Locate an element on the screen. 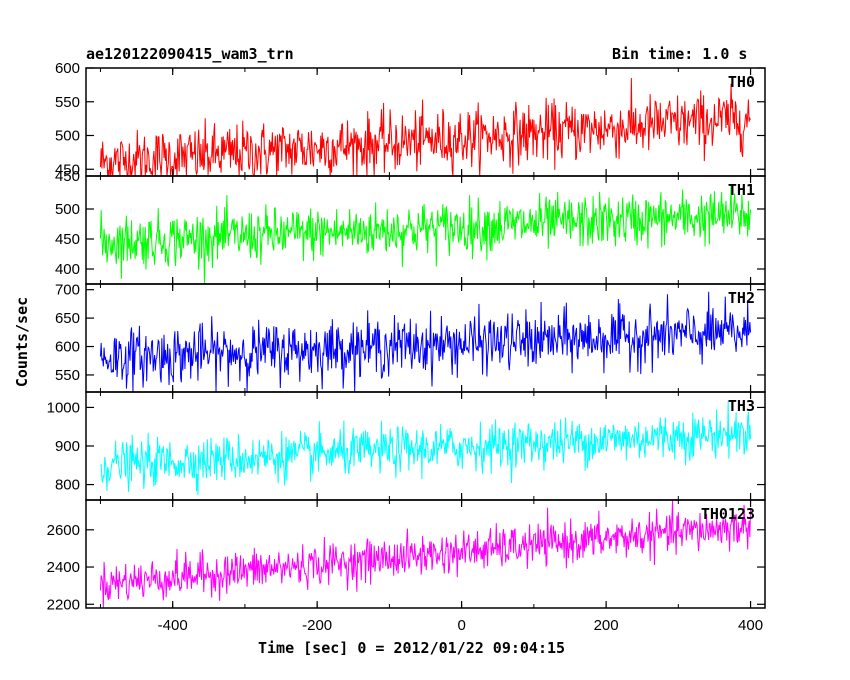 This screenshot has height=680, width=850. series-line-th0123 is located at coordinates (425, 554).